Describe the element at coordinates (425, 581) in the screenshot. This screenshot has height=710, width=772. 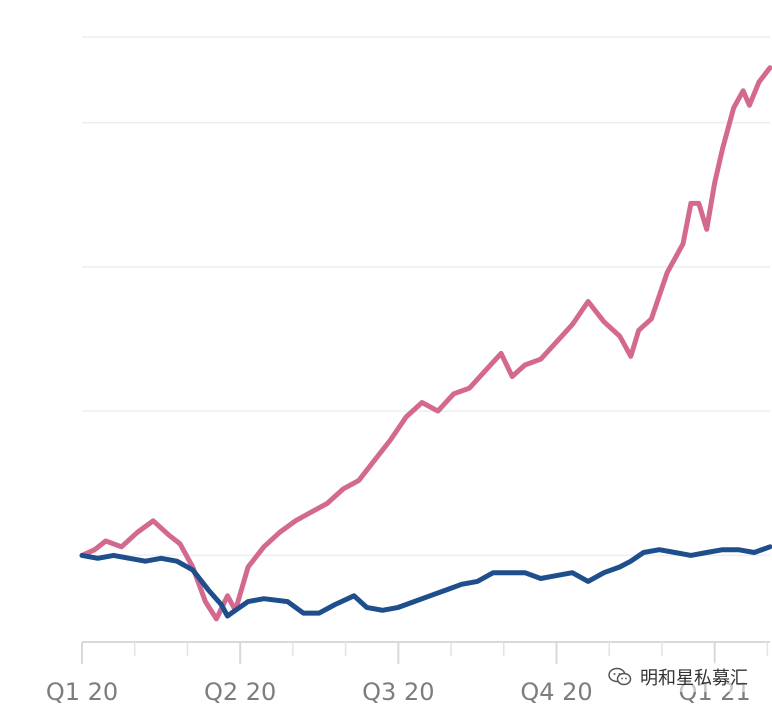
I see `series-line-blue` at that location.